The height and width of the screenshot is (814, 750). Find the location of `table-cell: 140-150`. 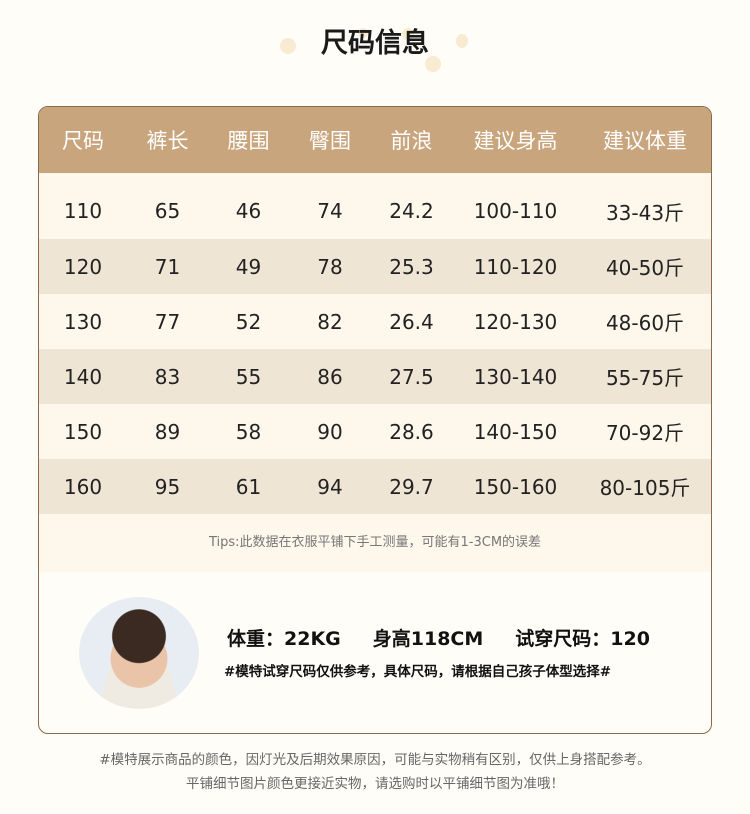

table-cell: 140-150 is located at coordinates (515, 431).